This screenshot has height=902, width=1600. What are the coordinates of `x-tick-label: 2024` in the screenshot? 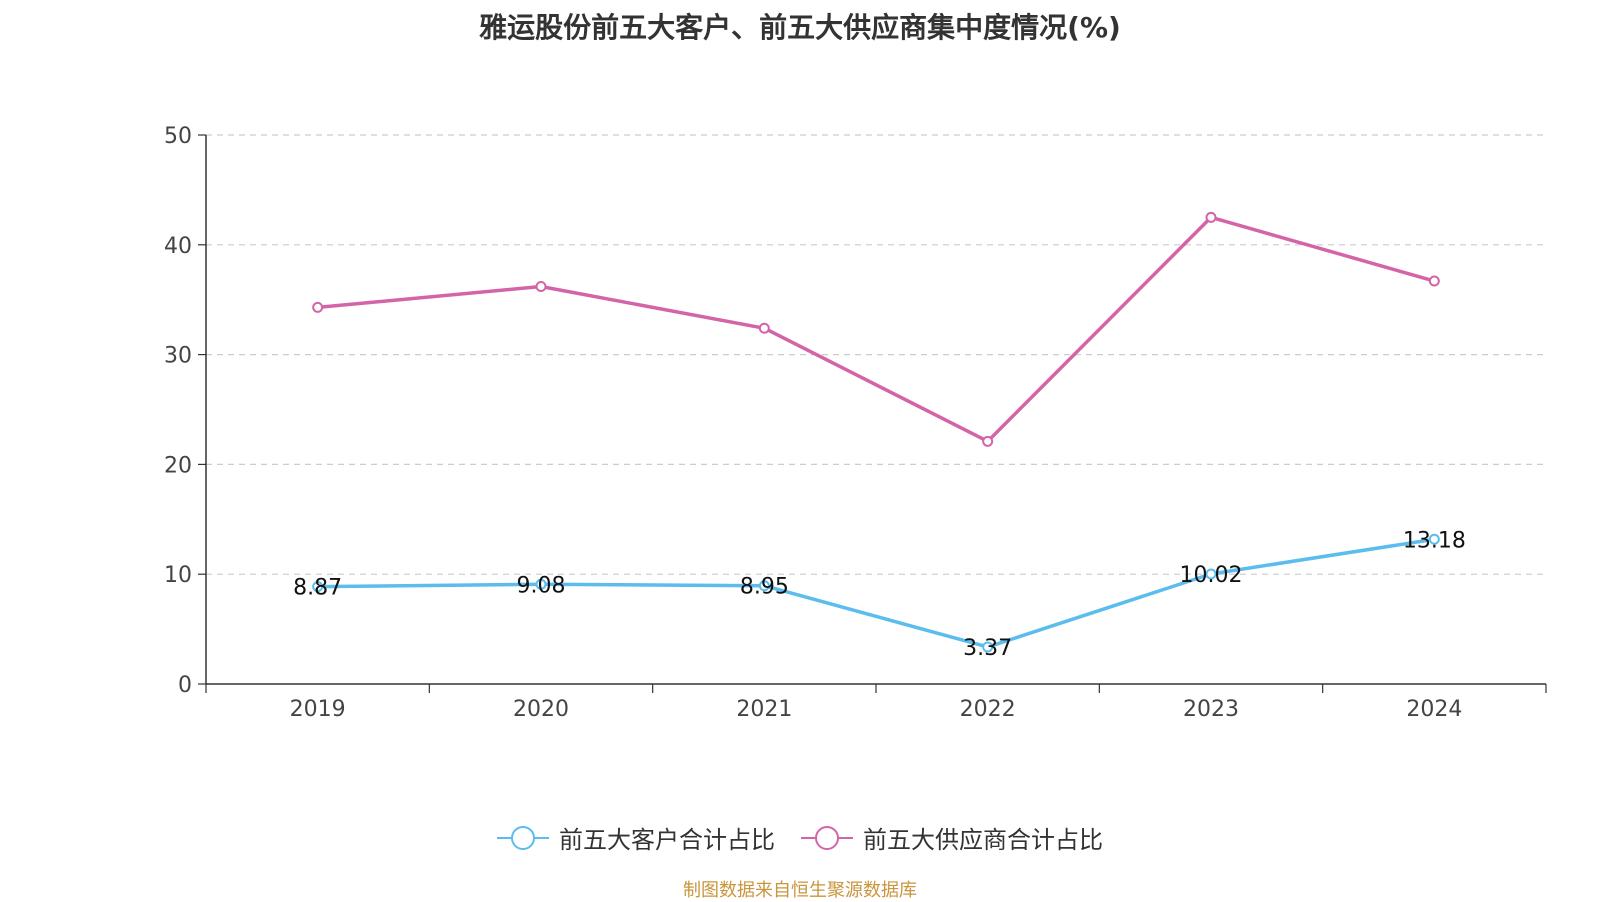 It's located at (1434, 709).